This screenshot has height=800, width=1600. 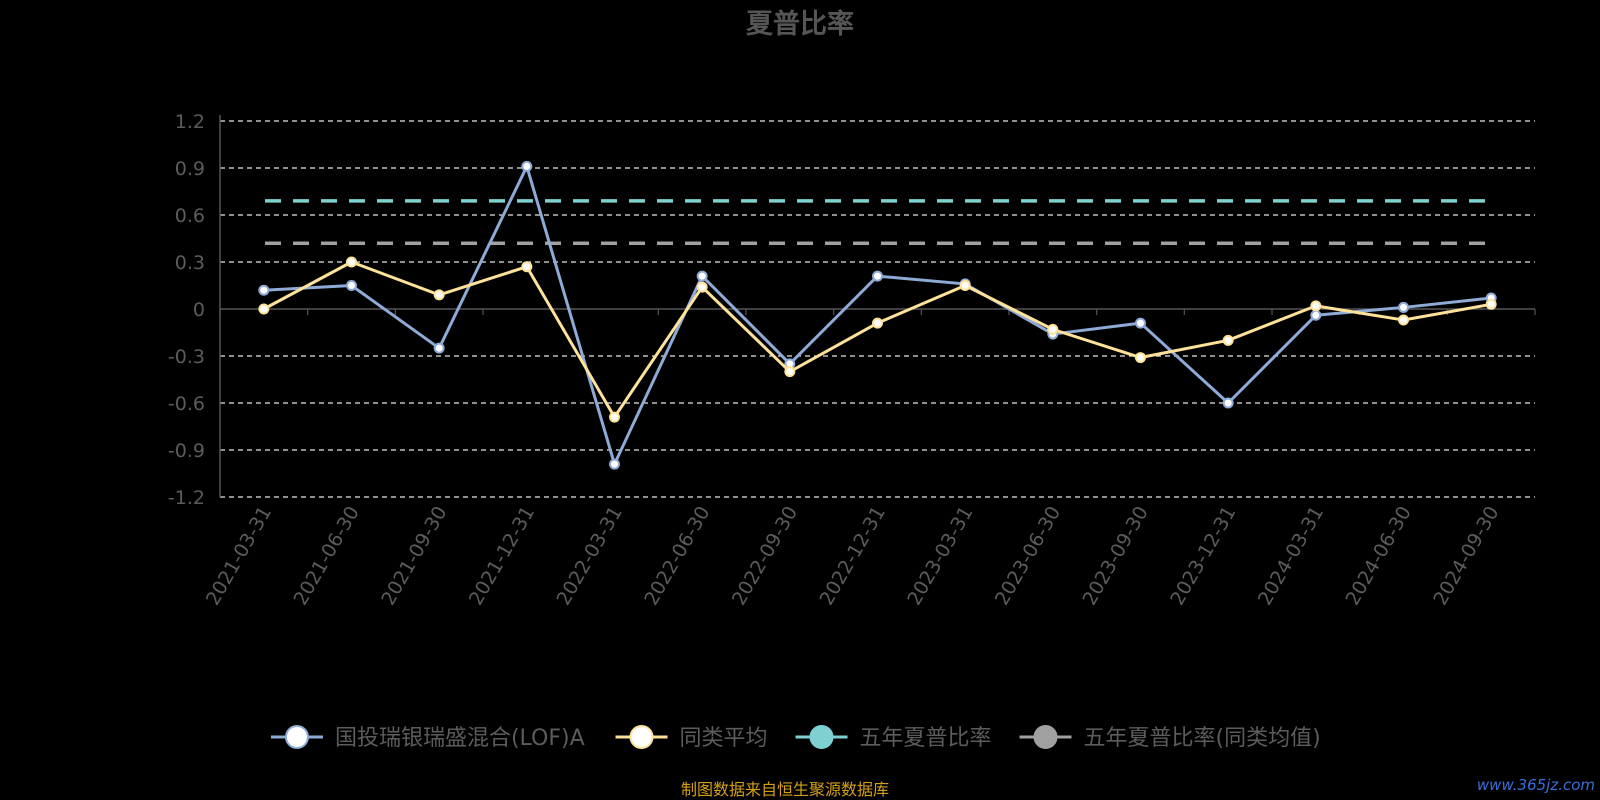 I want to click on x-tick-label: 2023-12-31, so click(x=1203, y=556).